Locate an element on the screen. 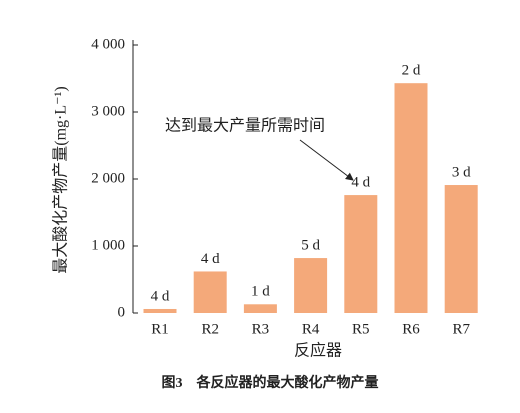  bar-label: 2 d is located at coordinates (411, 71).